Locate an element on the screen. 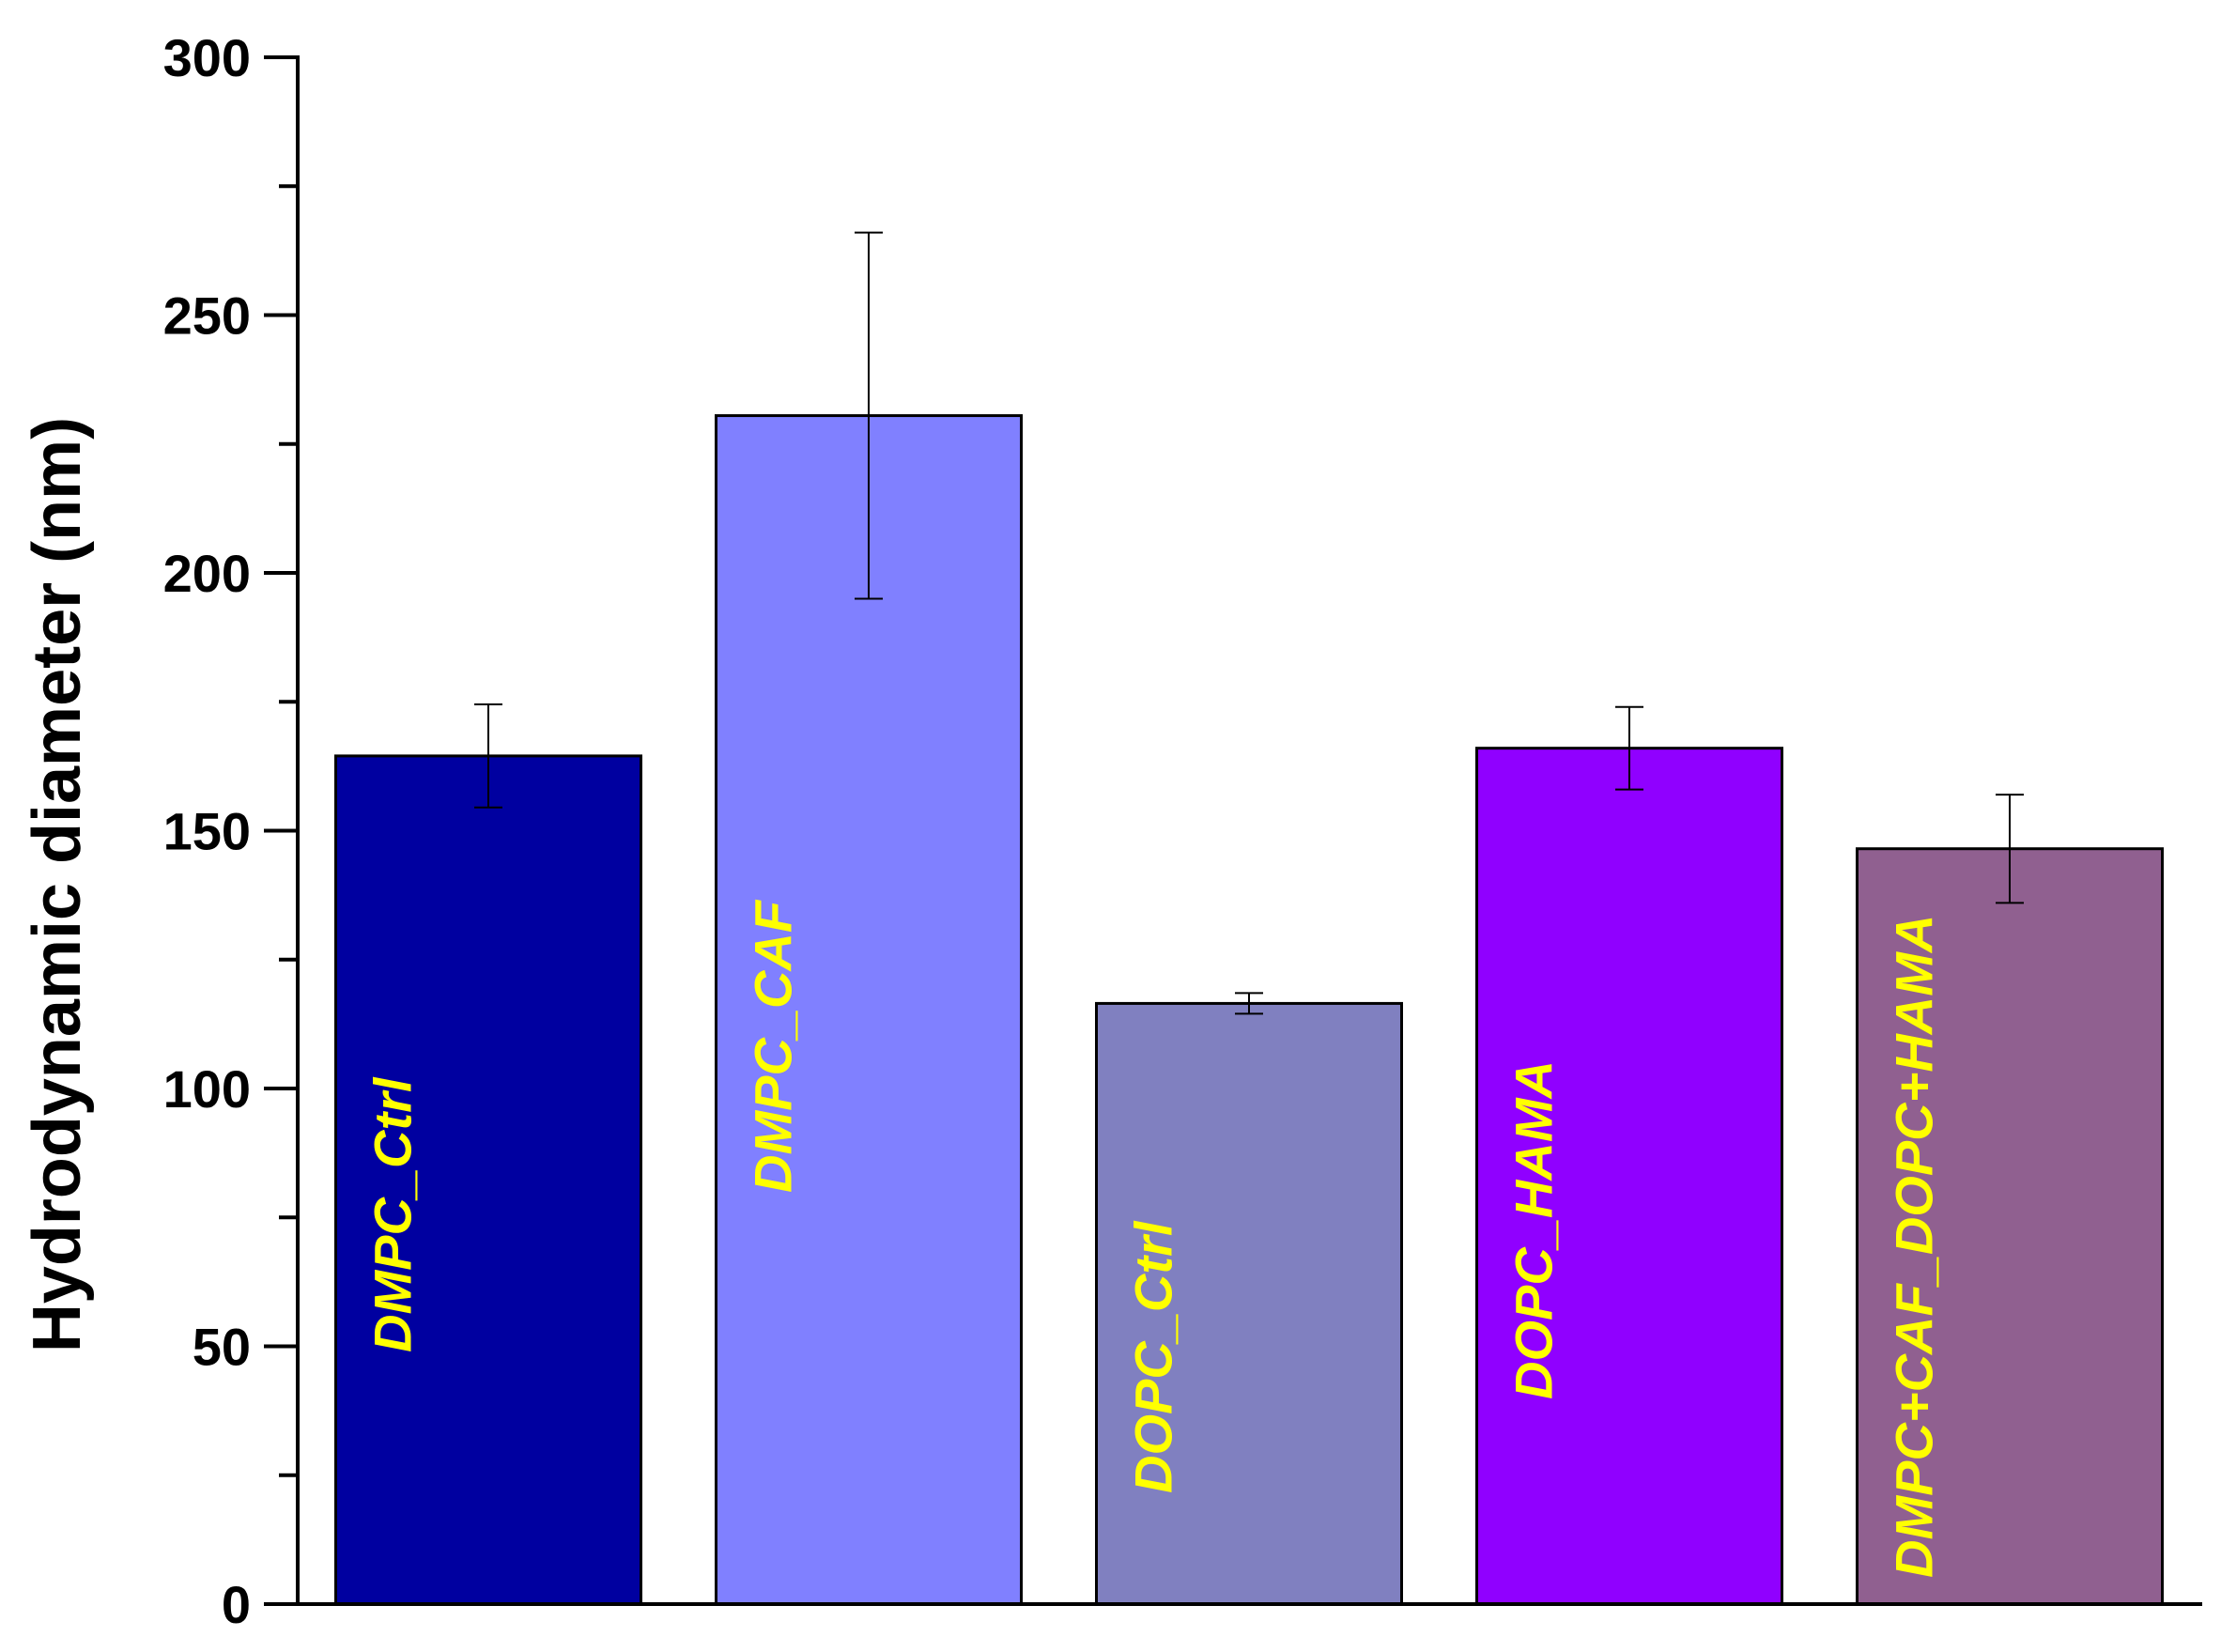 This screenshot has height=1652, width=2221. y-axis-title: Hydrodynamic diameter (nm) is located at coordinates (57, 884).